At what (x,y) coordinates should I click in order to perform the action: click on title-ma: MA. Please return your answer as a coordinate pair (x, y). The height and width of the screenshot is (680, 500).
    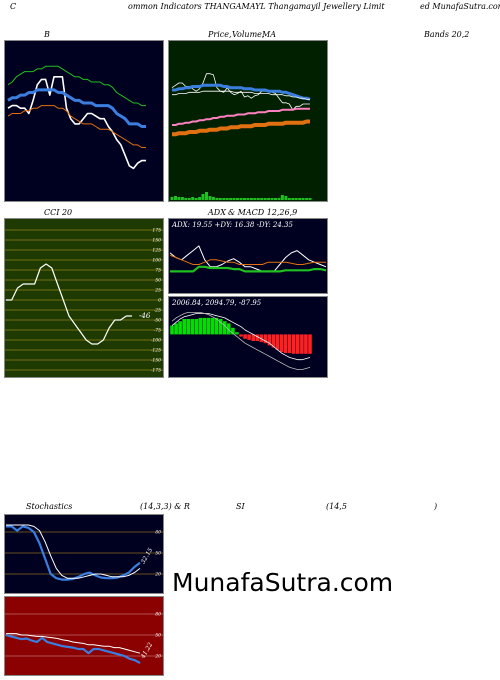
    Looking at the image, I should click on (269, 34).